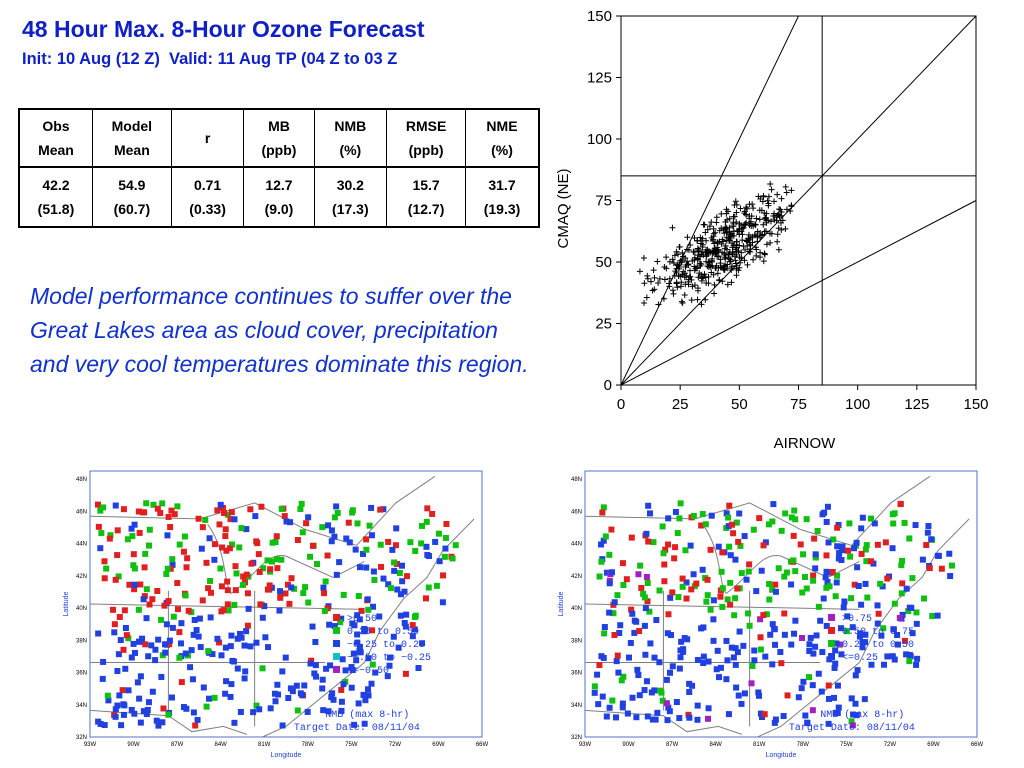  Describe the element at coordinates (576, 577) in the screenshot. I see `latitude-tick-label: 42N` at that location.